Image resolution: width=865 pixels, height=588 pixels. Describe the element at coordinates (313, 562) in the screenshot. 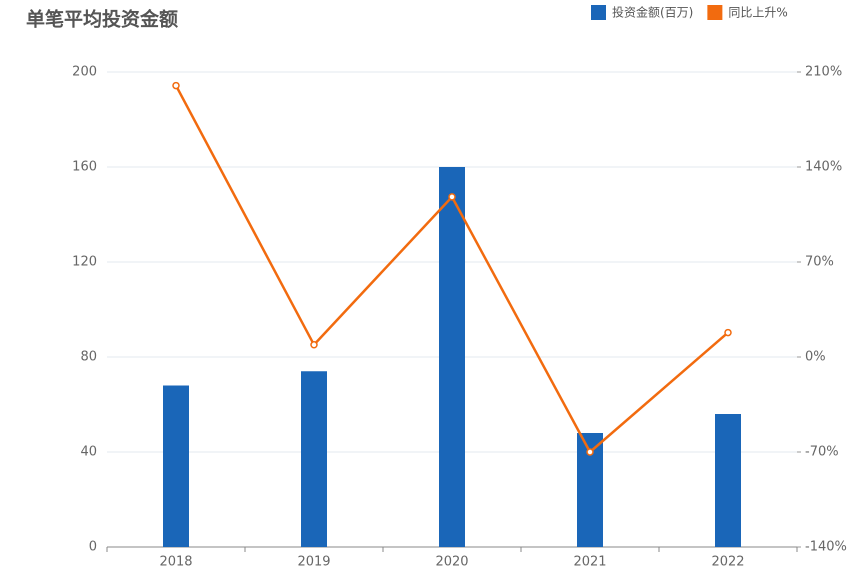

I see `x-tick-label: 2019` at that location.